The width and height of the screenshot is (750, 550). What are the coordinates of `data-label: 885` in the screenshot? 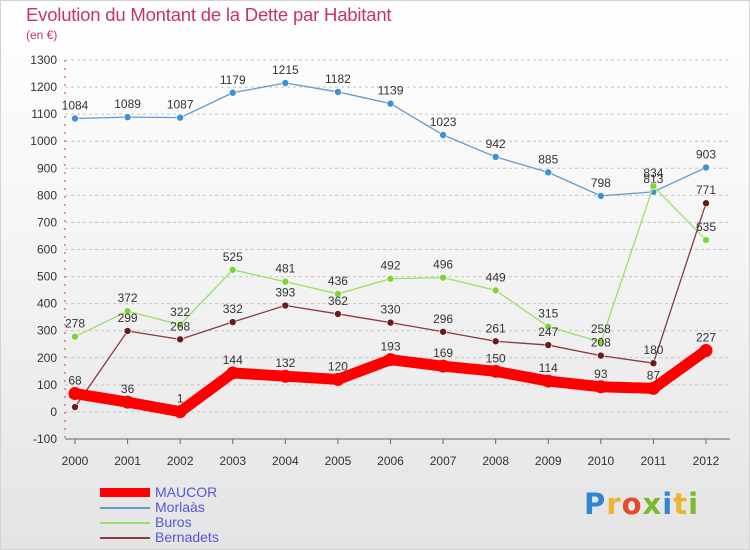 It's located at (548, 159).